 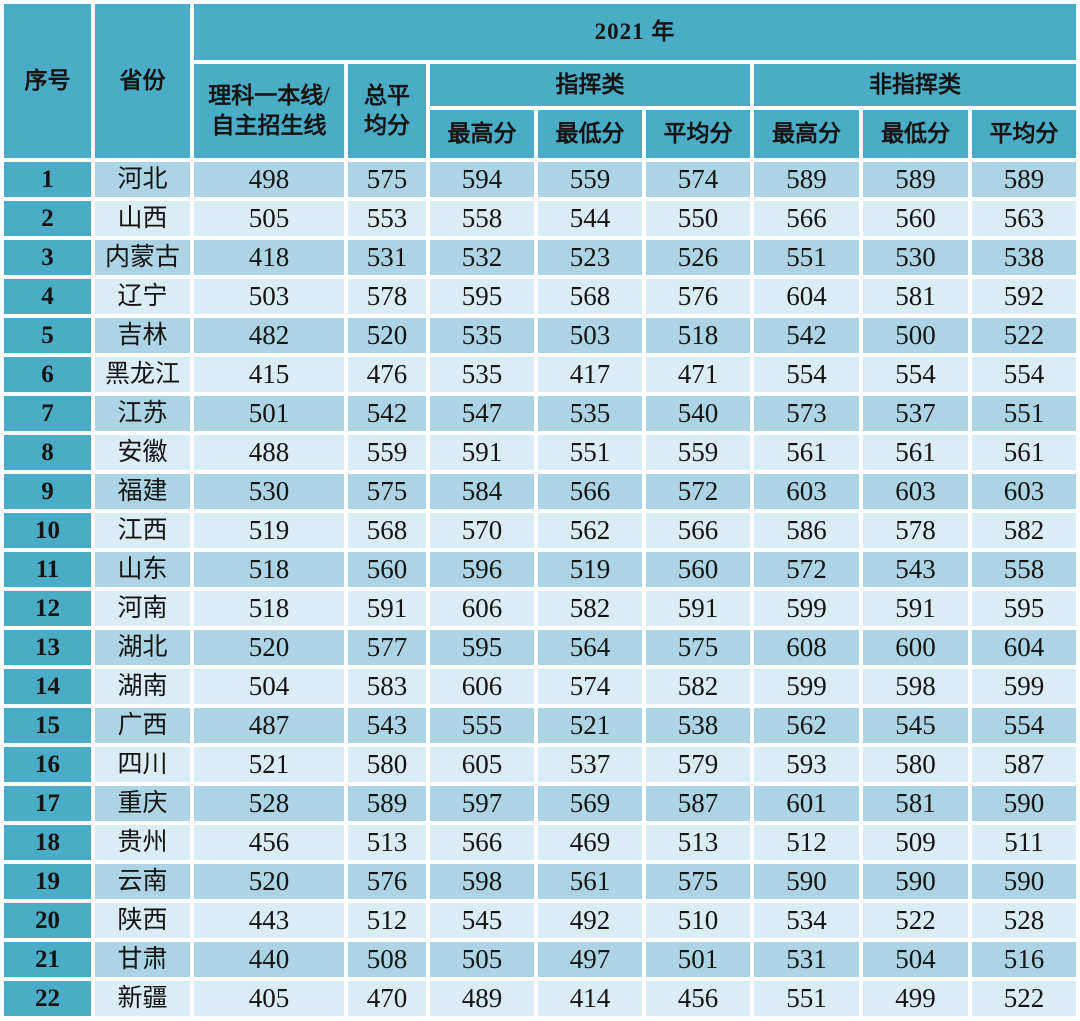 What do you see at coordinates (698, 647) in the screenshot?
I see `cmd-avg-cell: 575` at bounding box center [698, 647].